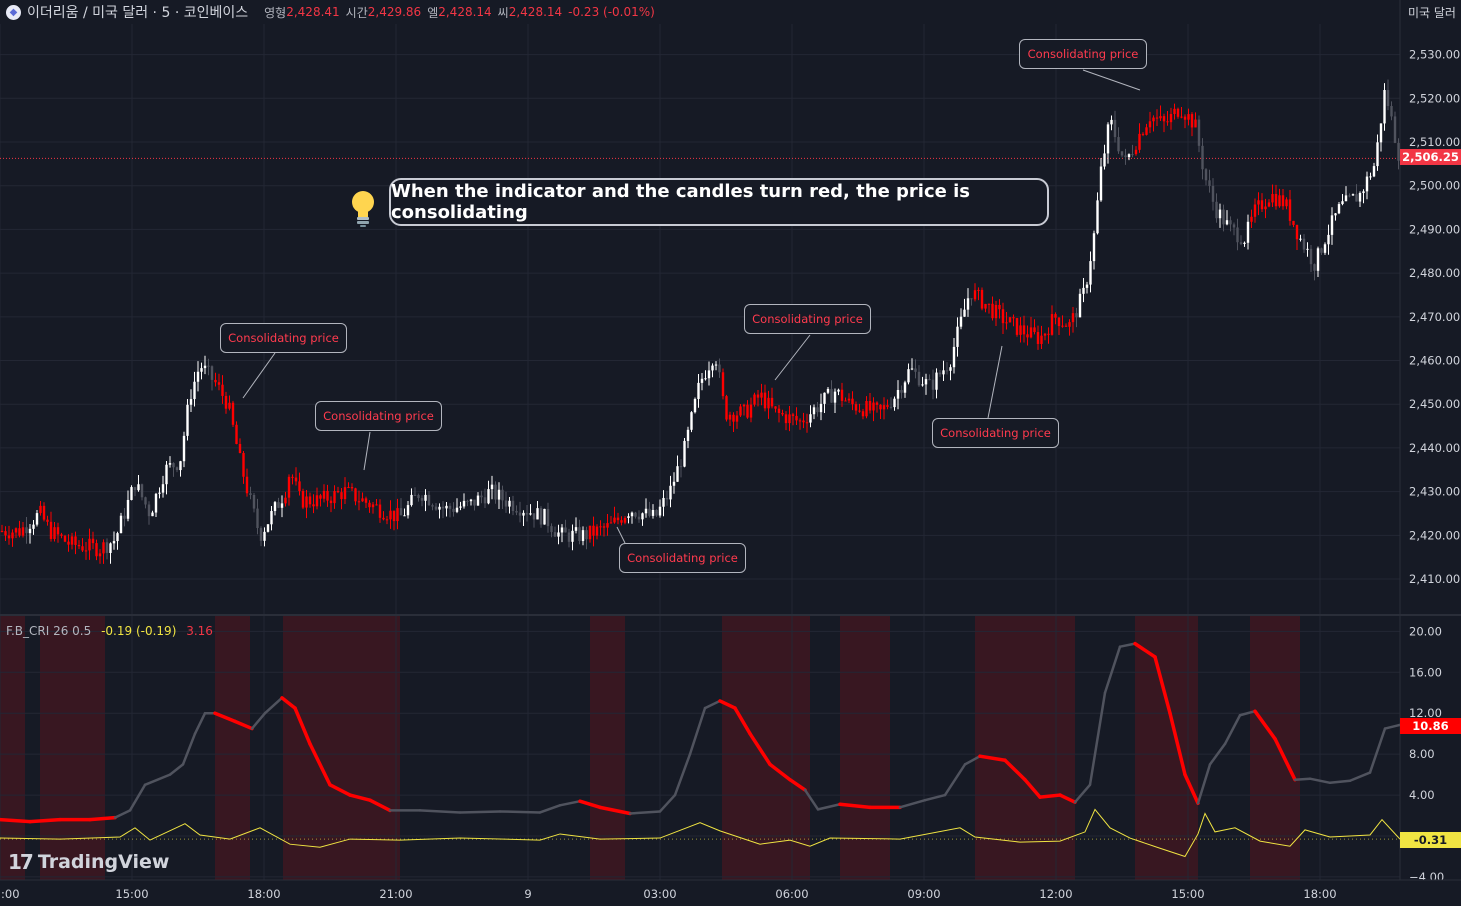 The height and width of the screenshot is (906, 1461). I want to click on annotation-consolidating-5: Consolidating price, so click(995, 433).